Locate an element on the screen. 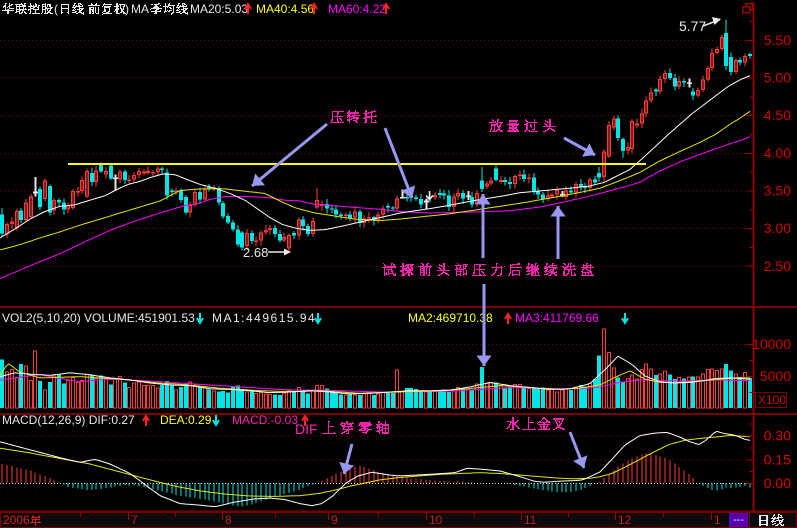 Image resolution: width=797 pixels, height=528 pixels. svg-text: 0.00 is located at coordinates (777, 483).